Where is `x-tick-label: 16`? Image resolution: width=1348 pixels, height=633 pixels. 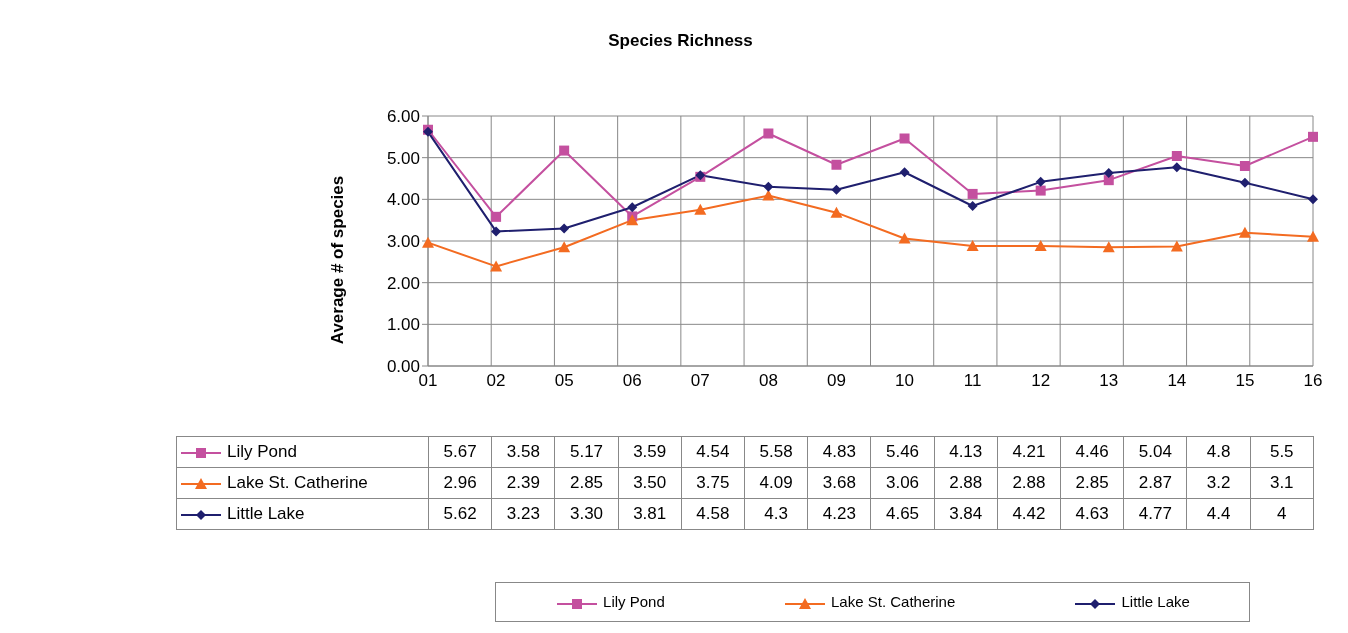
x-tick-label: 16 is located at coordinates (1313, 381).